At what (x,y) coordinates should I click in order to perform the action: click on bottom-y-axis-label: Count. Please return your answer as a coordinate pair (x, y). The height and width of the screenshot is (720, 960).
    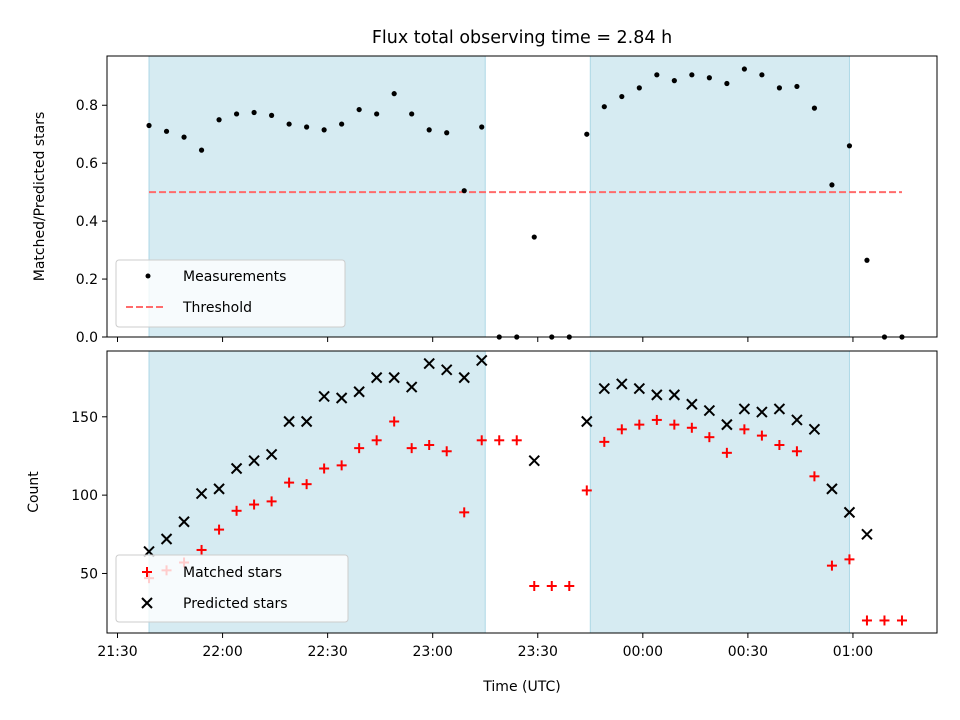
    Looking at the image, I should click on (34, 492).